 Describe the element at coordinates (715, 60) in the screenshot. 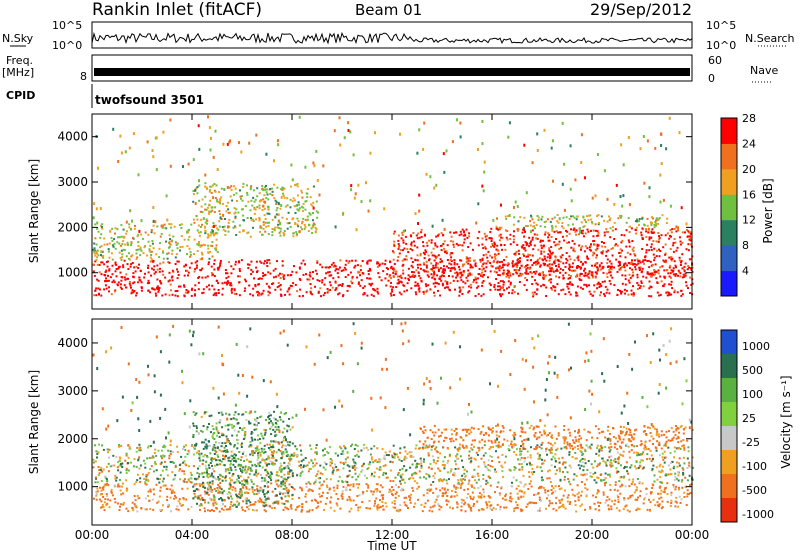

I see `nave-tick-top: 60` at that location.